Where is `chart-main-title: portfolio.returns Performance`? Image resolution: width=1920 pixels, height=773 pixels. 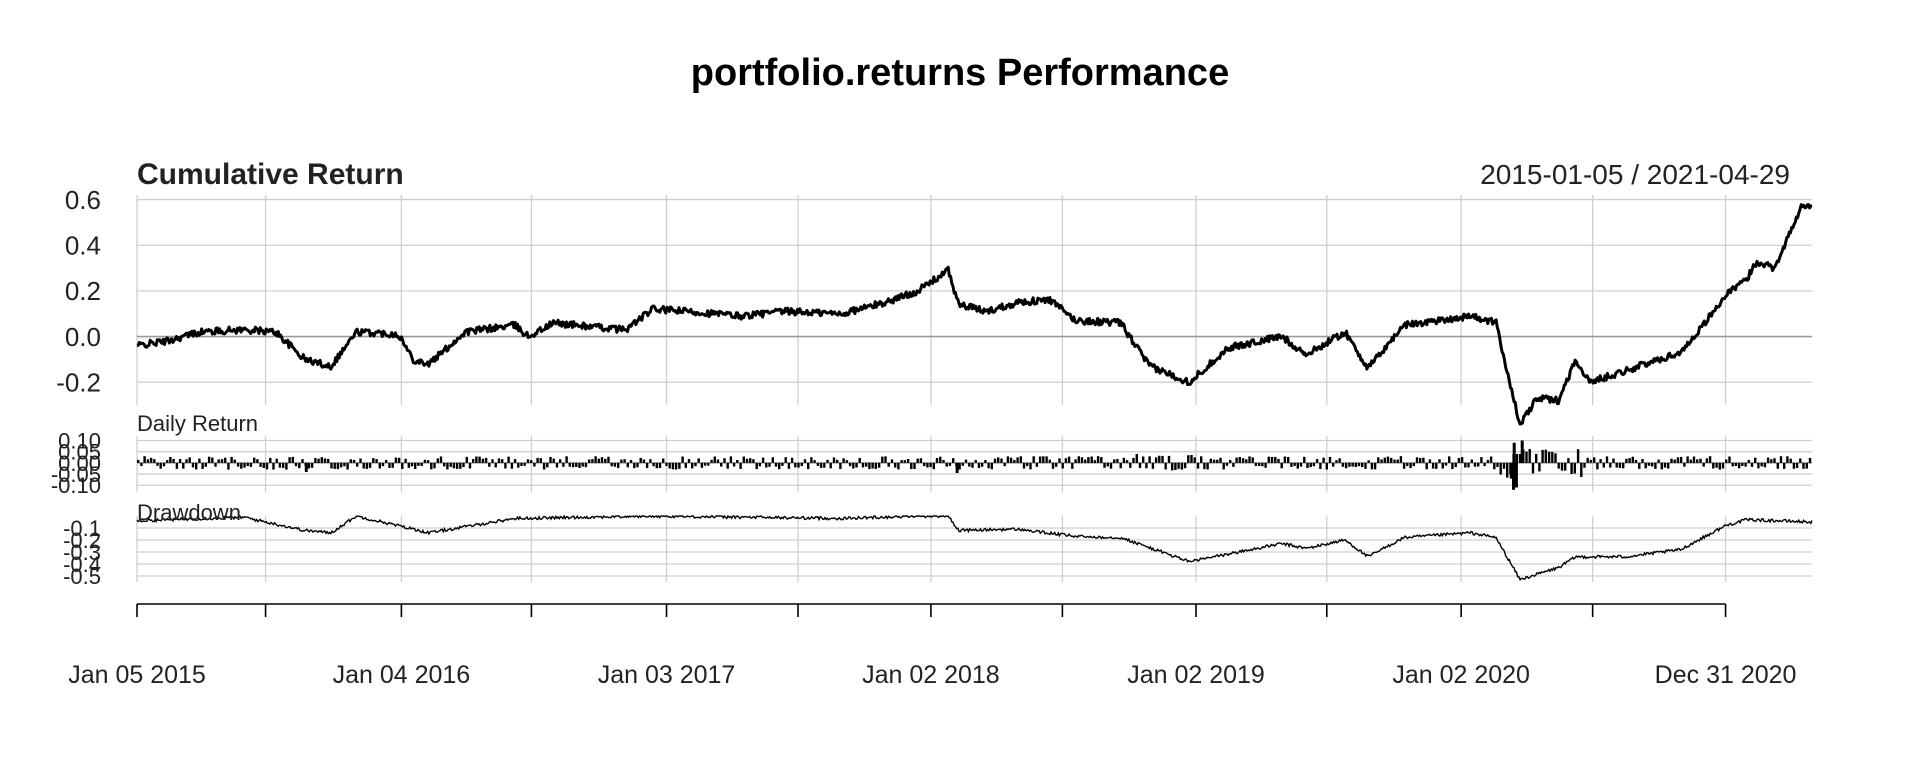 chart-main-title: portfolio.returns Performance is located at coordinates (960, 73).